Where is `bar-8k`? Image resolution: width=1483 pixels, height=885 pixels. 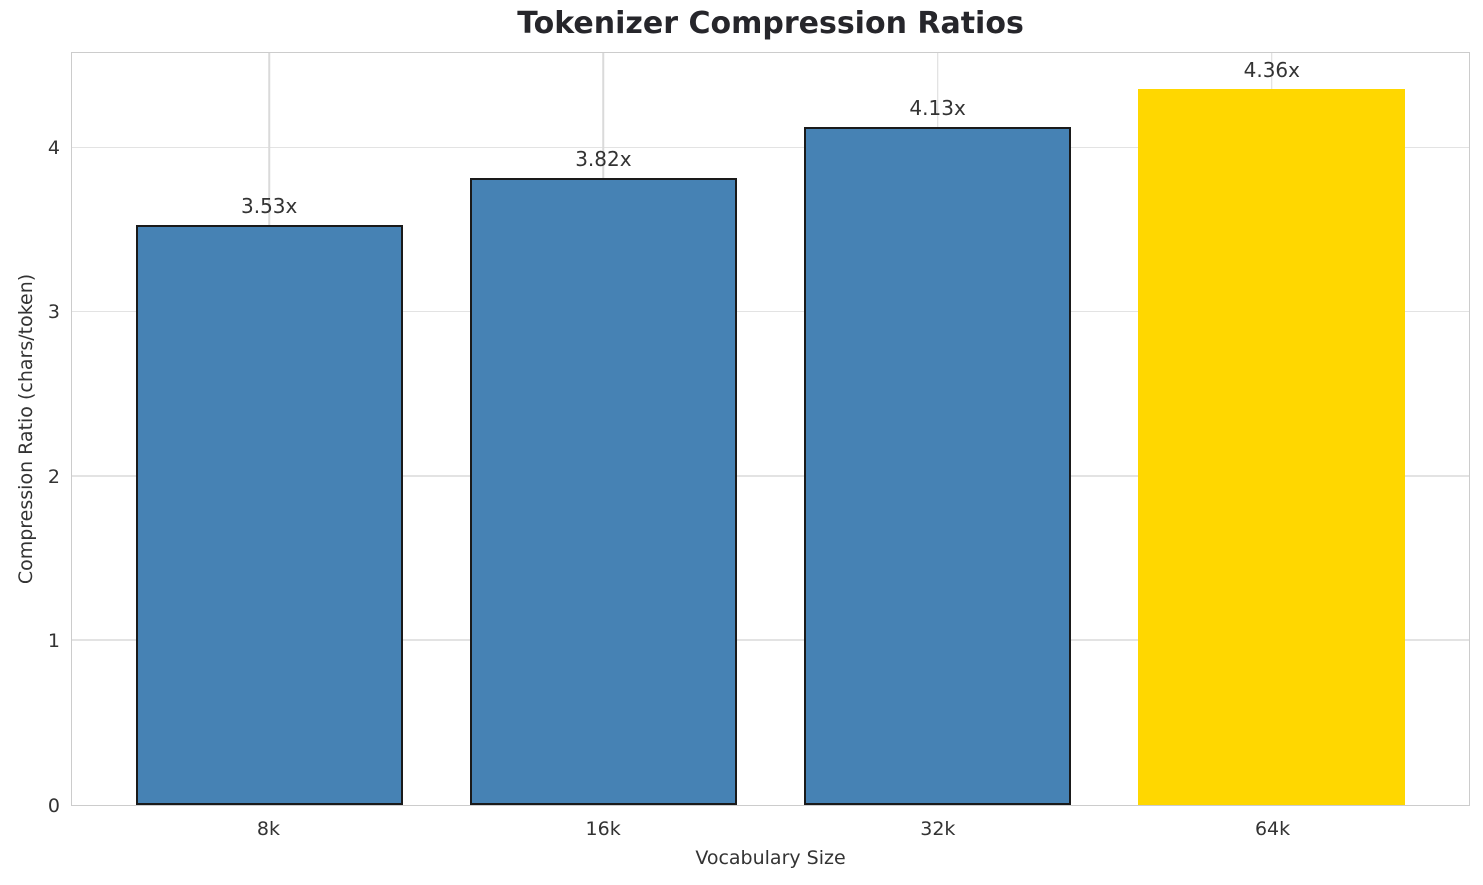 bar-8k is located at coordinates (269, 515).